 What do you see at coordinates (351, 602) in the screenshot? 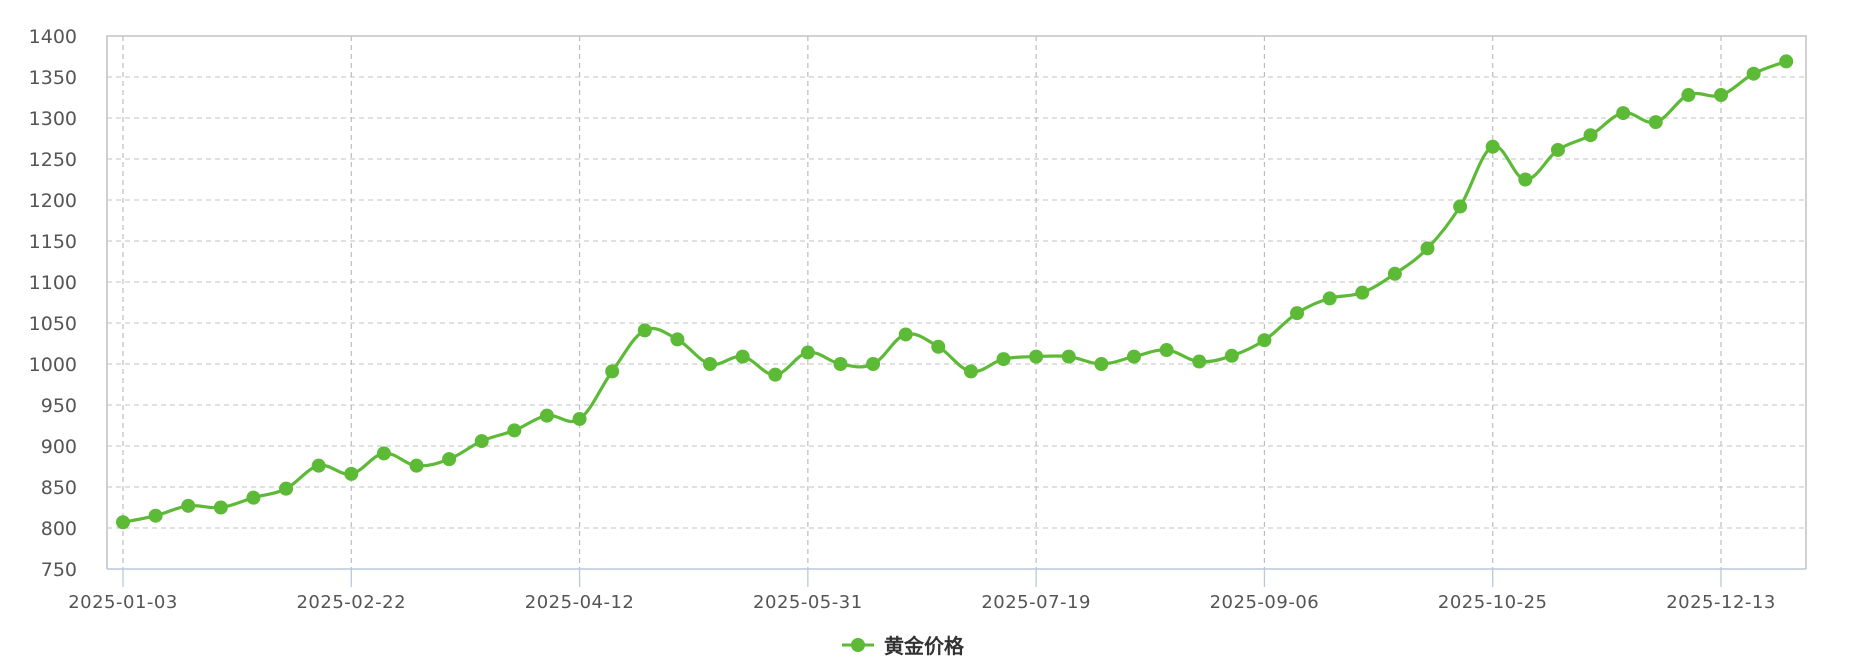
I see `x-tick-label: 2025-02-22` at bounding box center [351, 602].